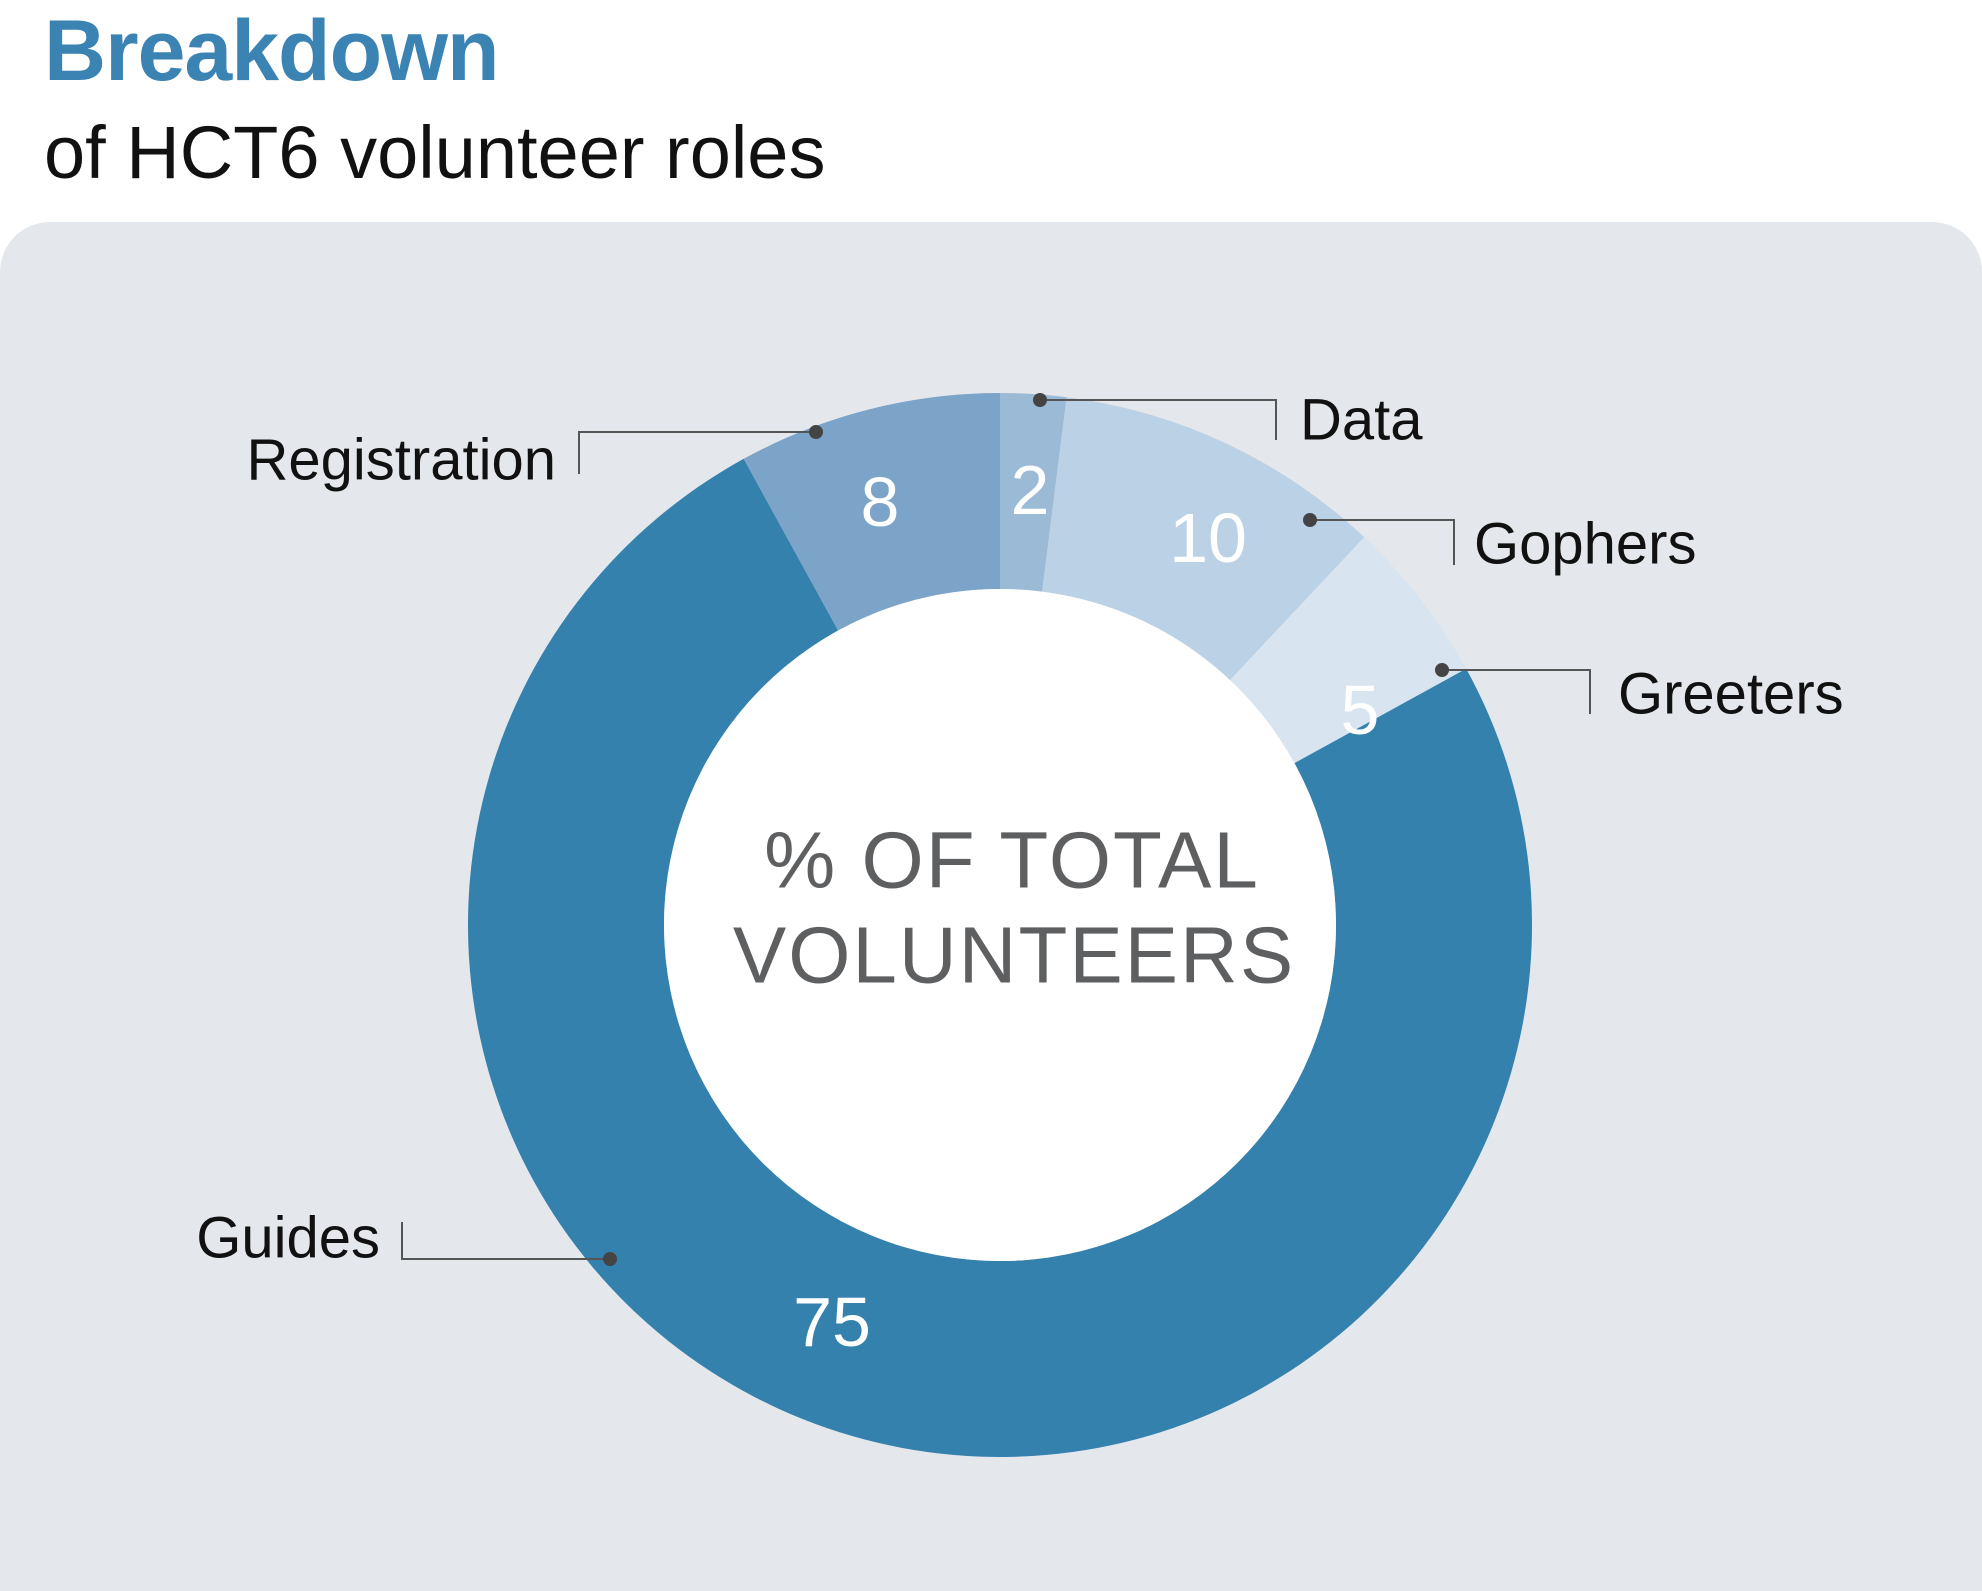 Image resolution: width=1982 pixels, height=1591 pixels. Describe the element at coordinates (1040, 400) in the screenshot. I see `leader-dot-data` at that location.